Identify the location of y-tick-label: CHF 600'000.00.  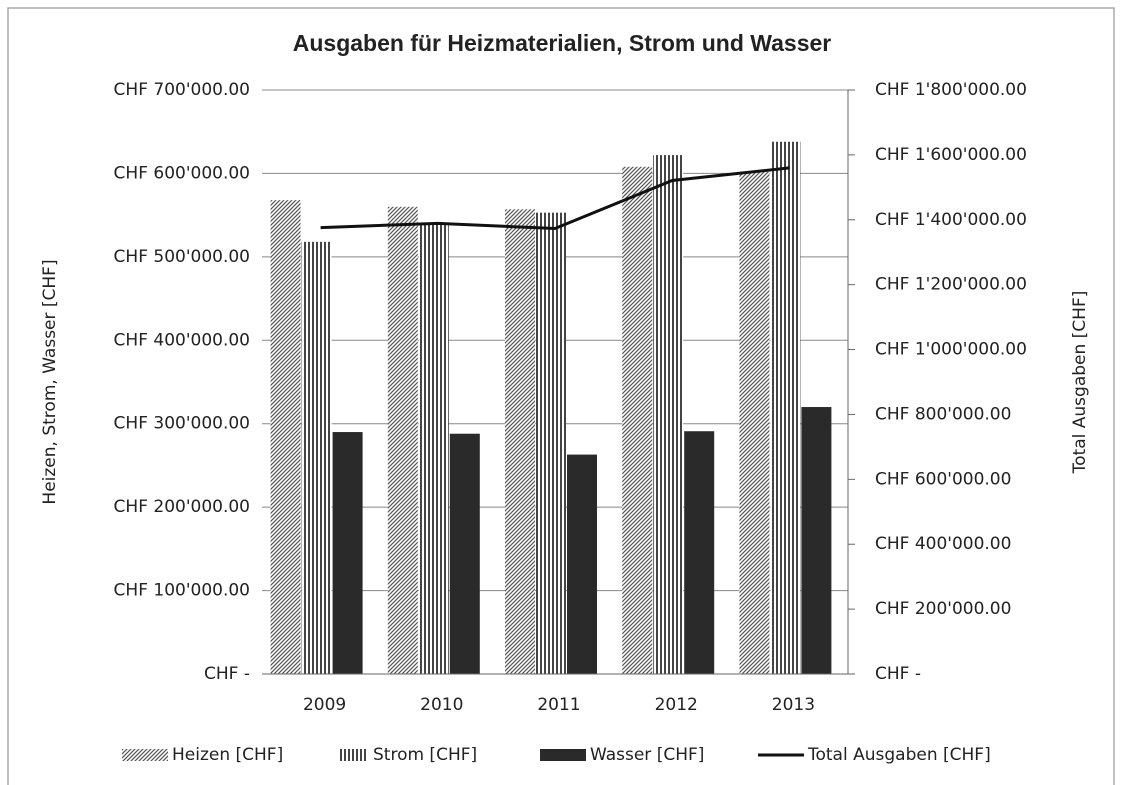
(182, 173).